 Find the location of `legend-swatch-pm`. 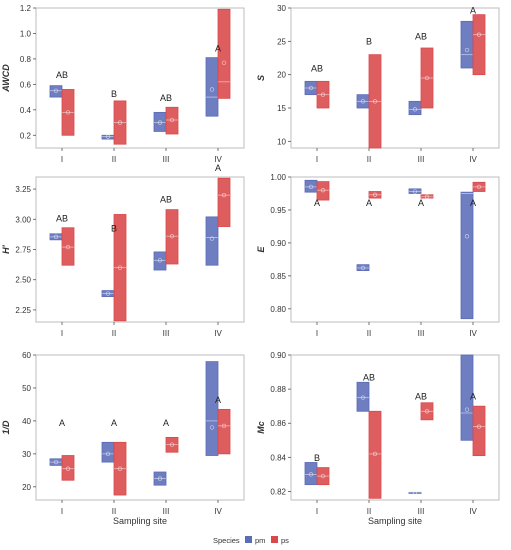

legend-swatch-pm is located at coordinates (248, 539).